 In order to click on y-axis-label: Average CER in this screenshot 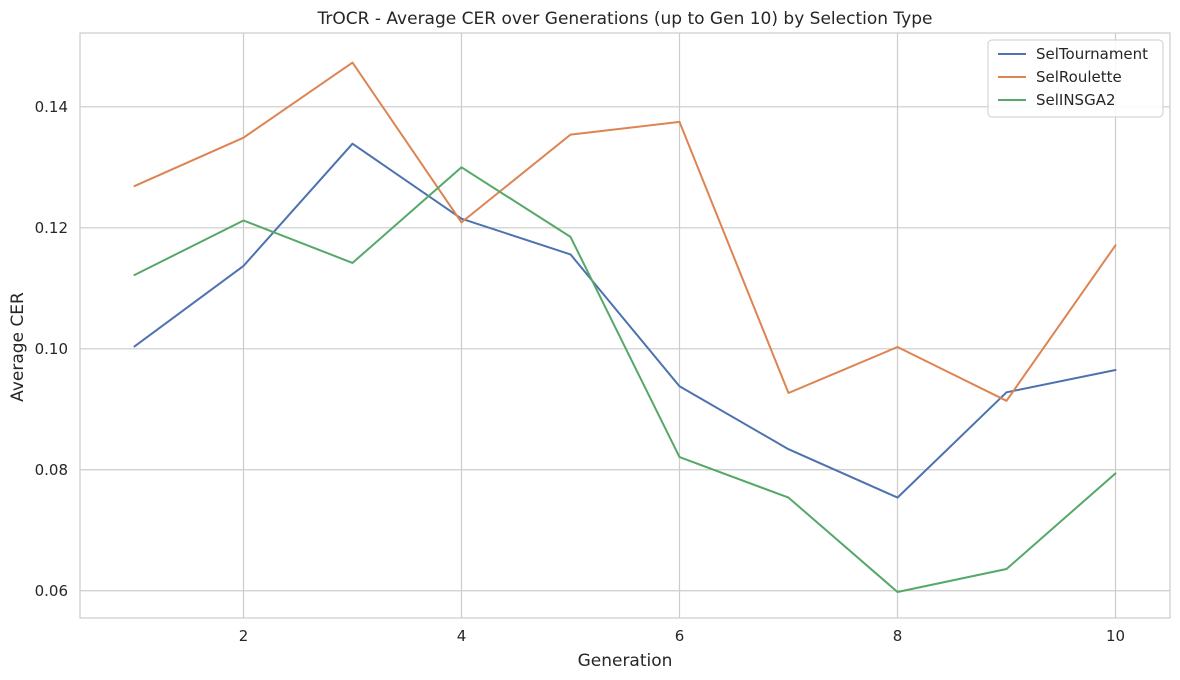, I will do `click(18, 347)`.